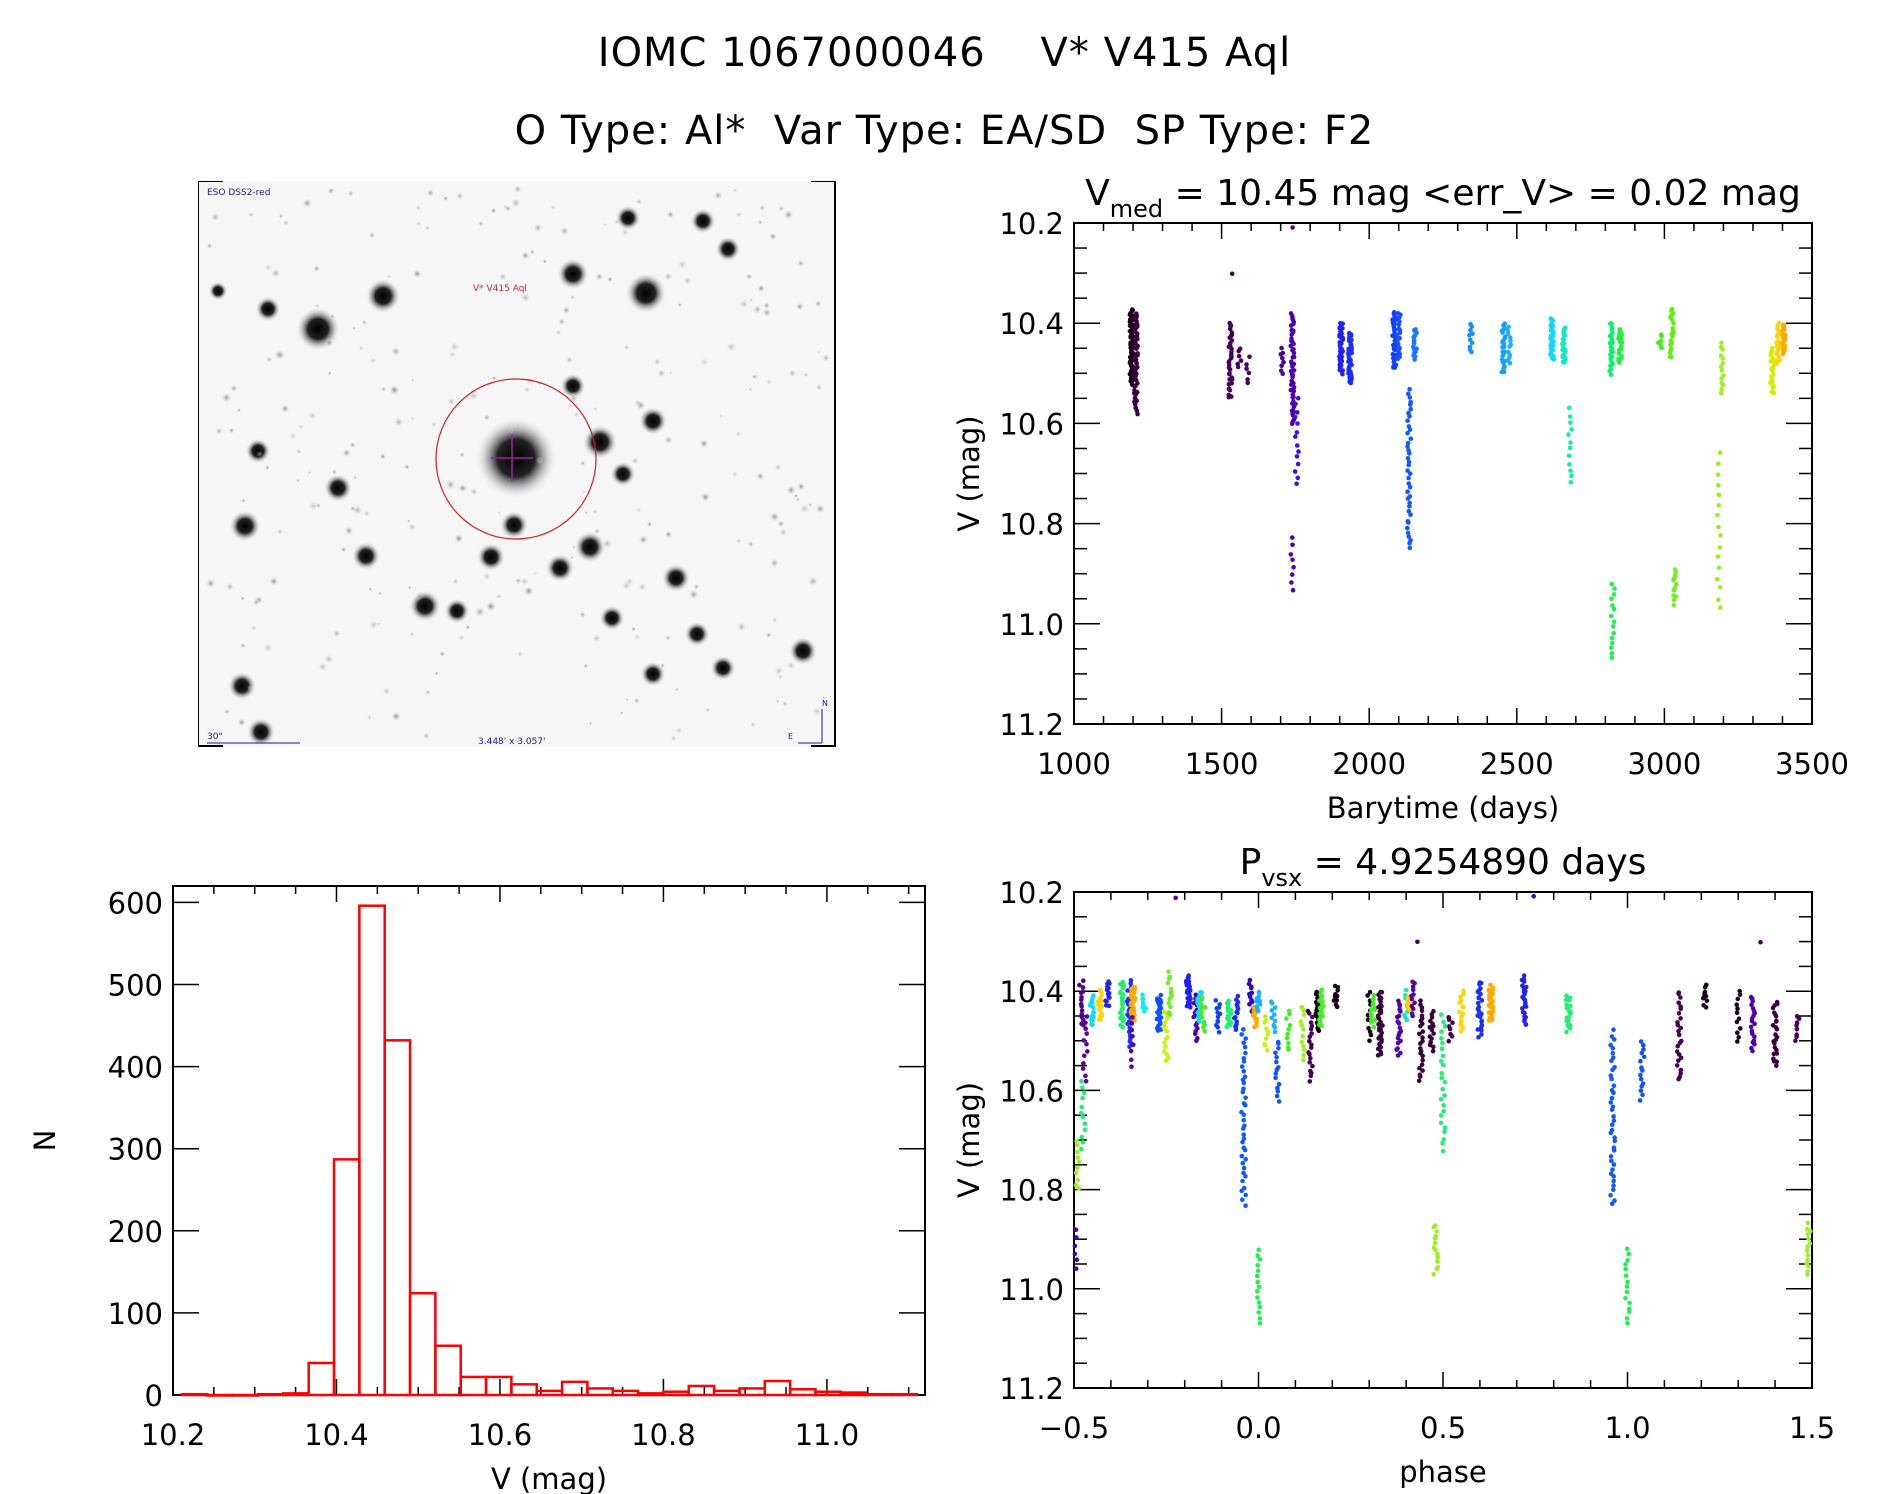 The height and width of the screenshot is (1494, 1889). Describe the element at coordinates (135, 986) in the screenshot. I see `y-tick-label: 500` at that location.